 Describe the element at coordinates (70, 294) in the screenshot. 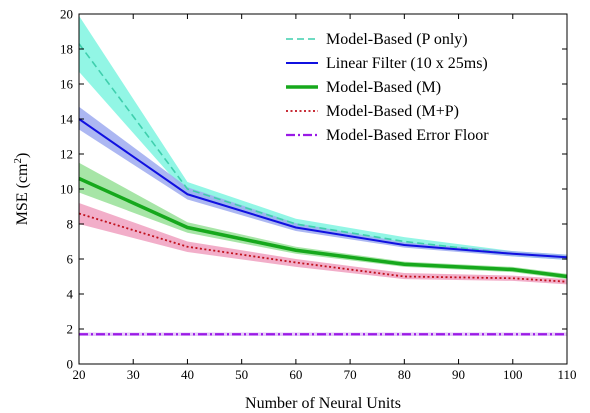

I see `y-tick-label: 4` at that location.